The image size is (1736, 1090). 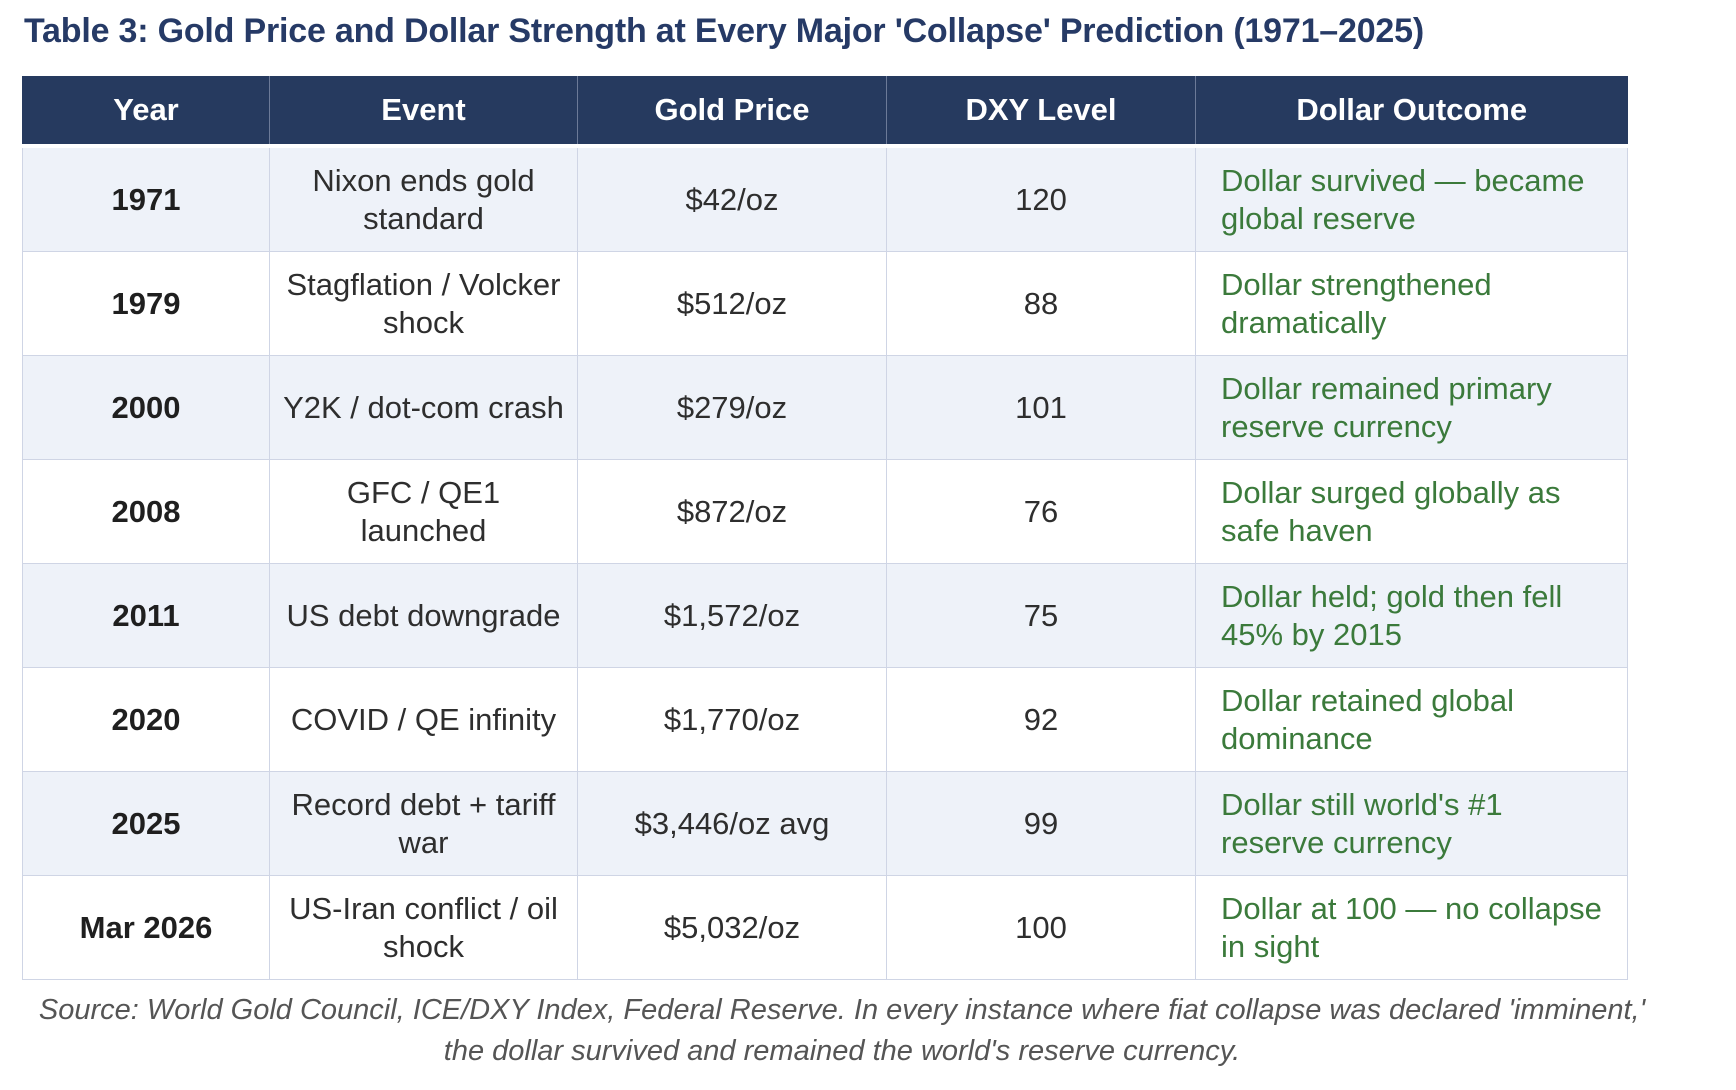 What do you see at coordinates (1411, 823) in the screenshot?
I see `outcome-cell: Dollar still world's #1 reserve currency` at bounding box center [1411, 823].